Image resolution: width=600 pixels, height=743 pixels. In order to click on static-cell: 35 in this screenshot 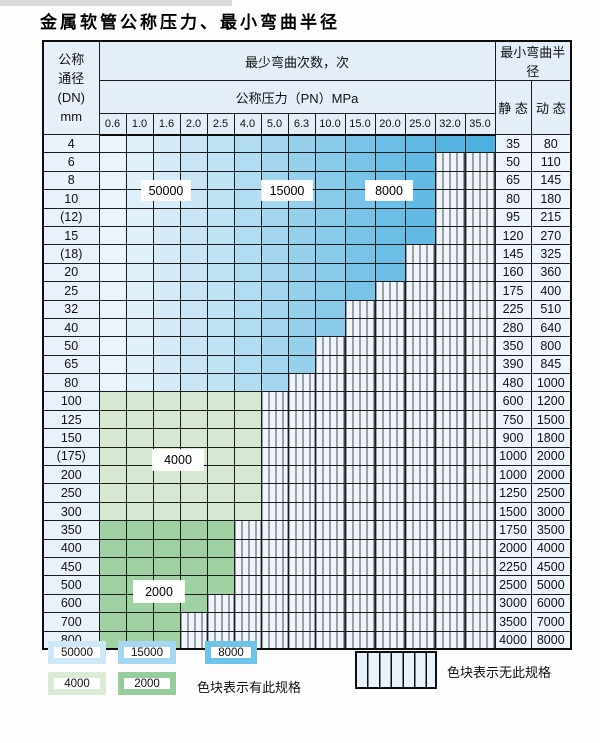, I will do `click(513, 143)`.